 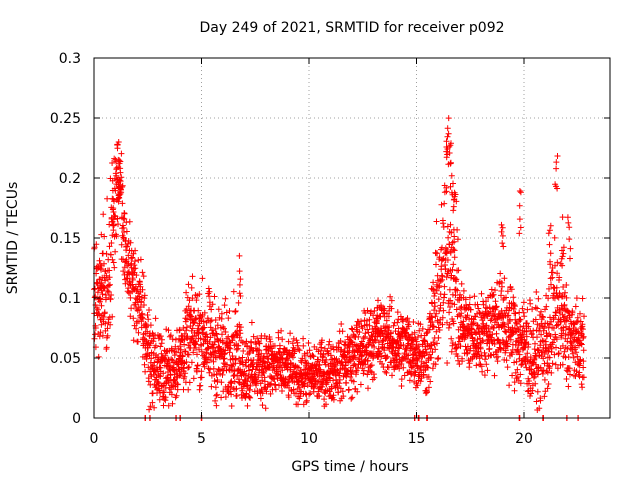 What do you see at coordinates (417, 439) in the screenshot?
I see `x-tick-label: 15` at bounding box center [417, 439].